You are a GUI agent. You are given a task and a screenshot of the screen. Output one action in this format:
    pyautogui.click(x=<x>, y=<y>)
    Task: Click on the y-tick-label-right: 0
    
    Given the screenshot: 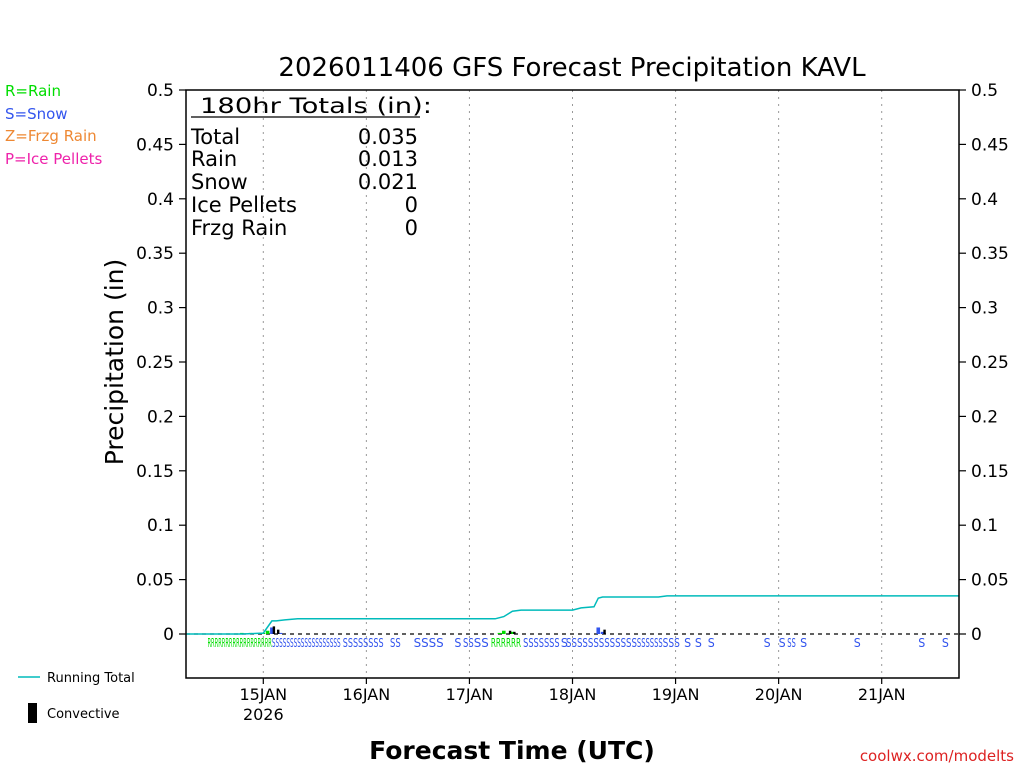 What is the action you would take?
    pyautogui.click(x=976, y=635)
    